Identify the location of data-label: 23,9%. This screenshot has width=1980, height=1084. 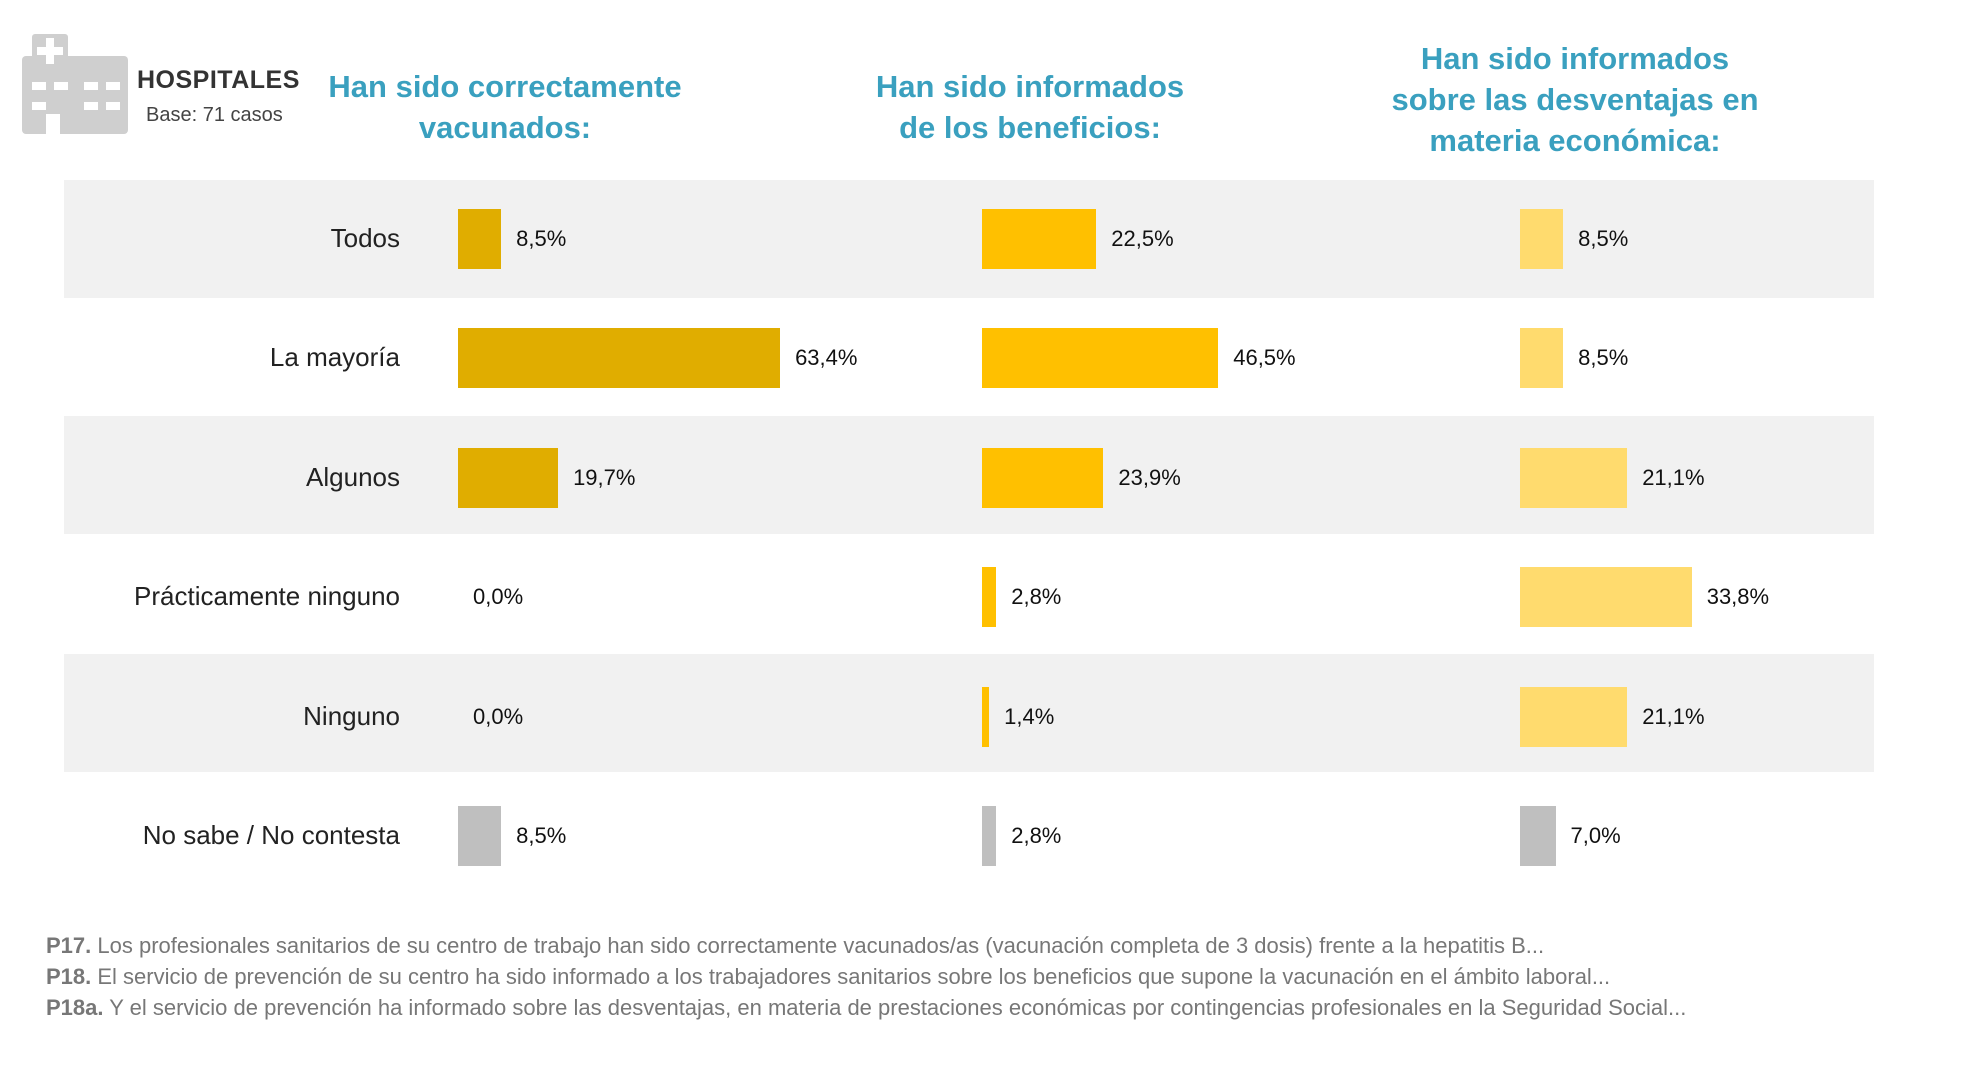
(1149, 477).